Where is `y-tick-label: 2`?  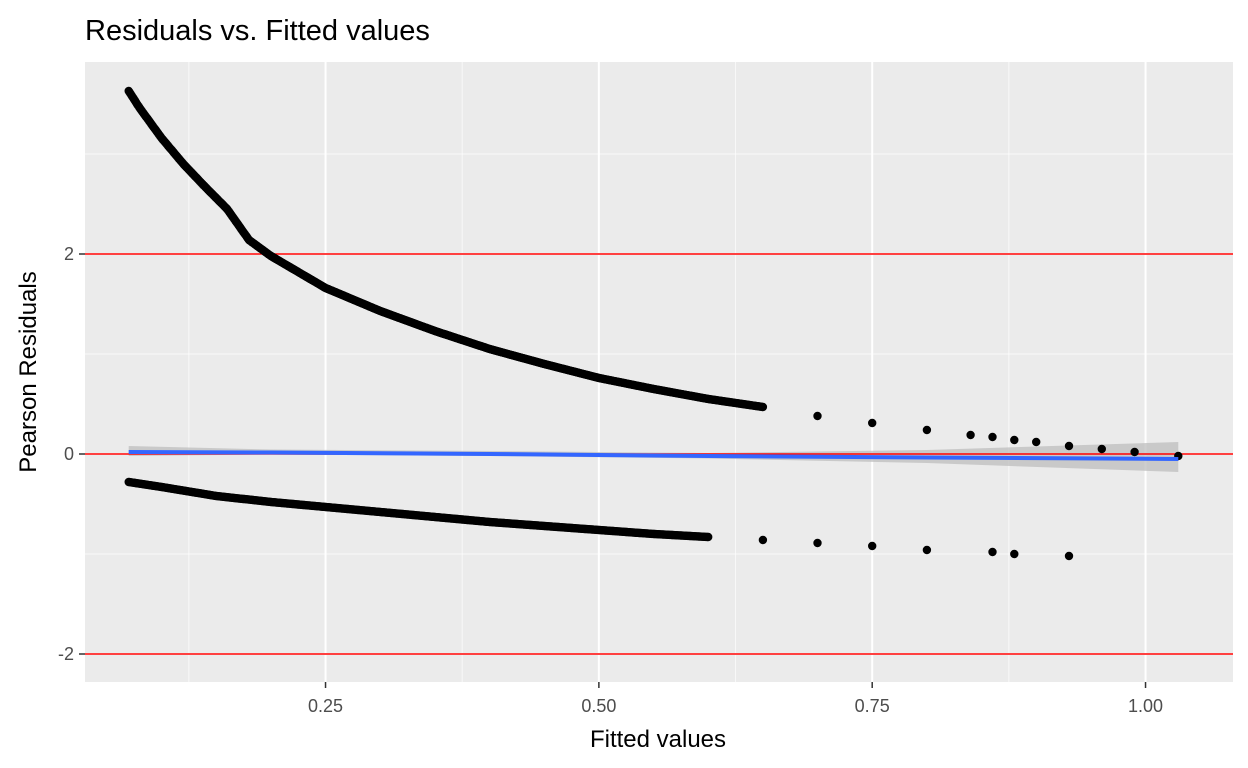
y-tick-label: 2 is located at coordinates (69, 254).